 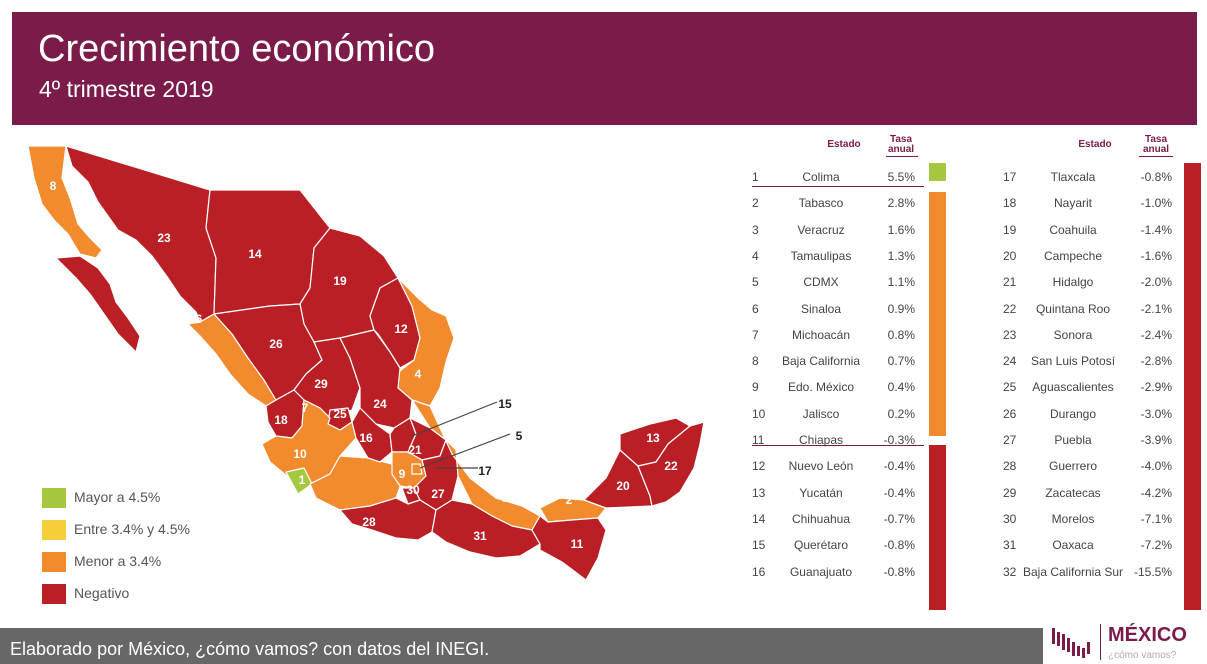 I want to click on logo-bars-icon, so click(x=1071, y=643).